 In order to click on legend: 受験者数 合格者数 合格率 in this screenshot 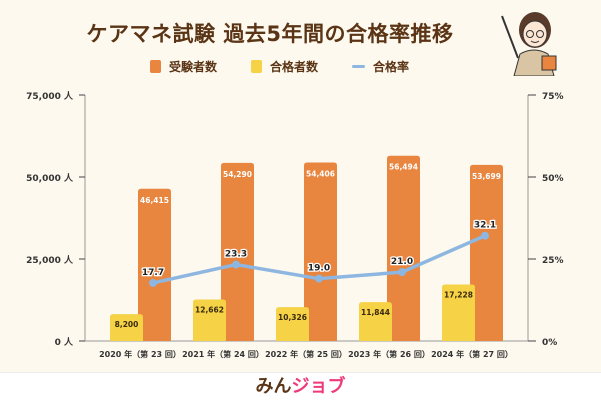, I will do `click(279, 66)`.